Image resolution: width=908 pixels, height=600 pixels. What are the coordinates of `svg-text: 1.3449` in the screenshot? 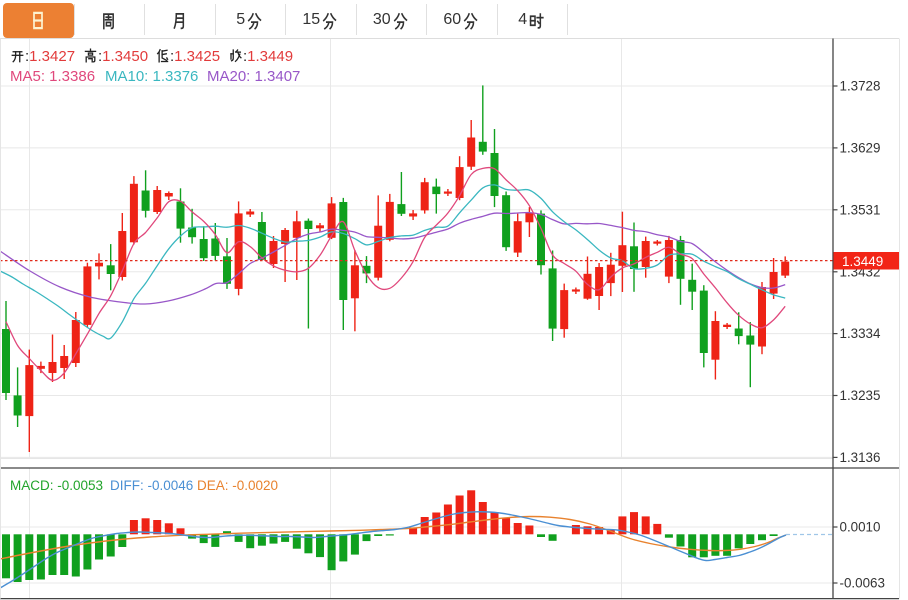 It's located at (862, 261).